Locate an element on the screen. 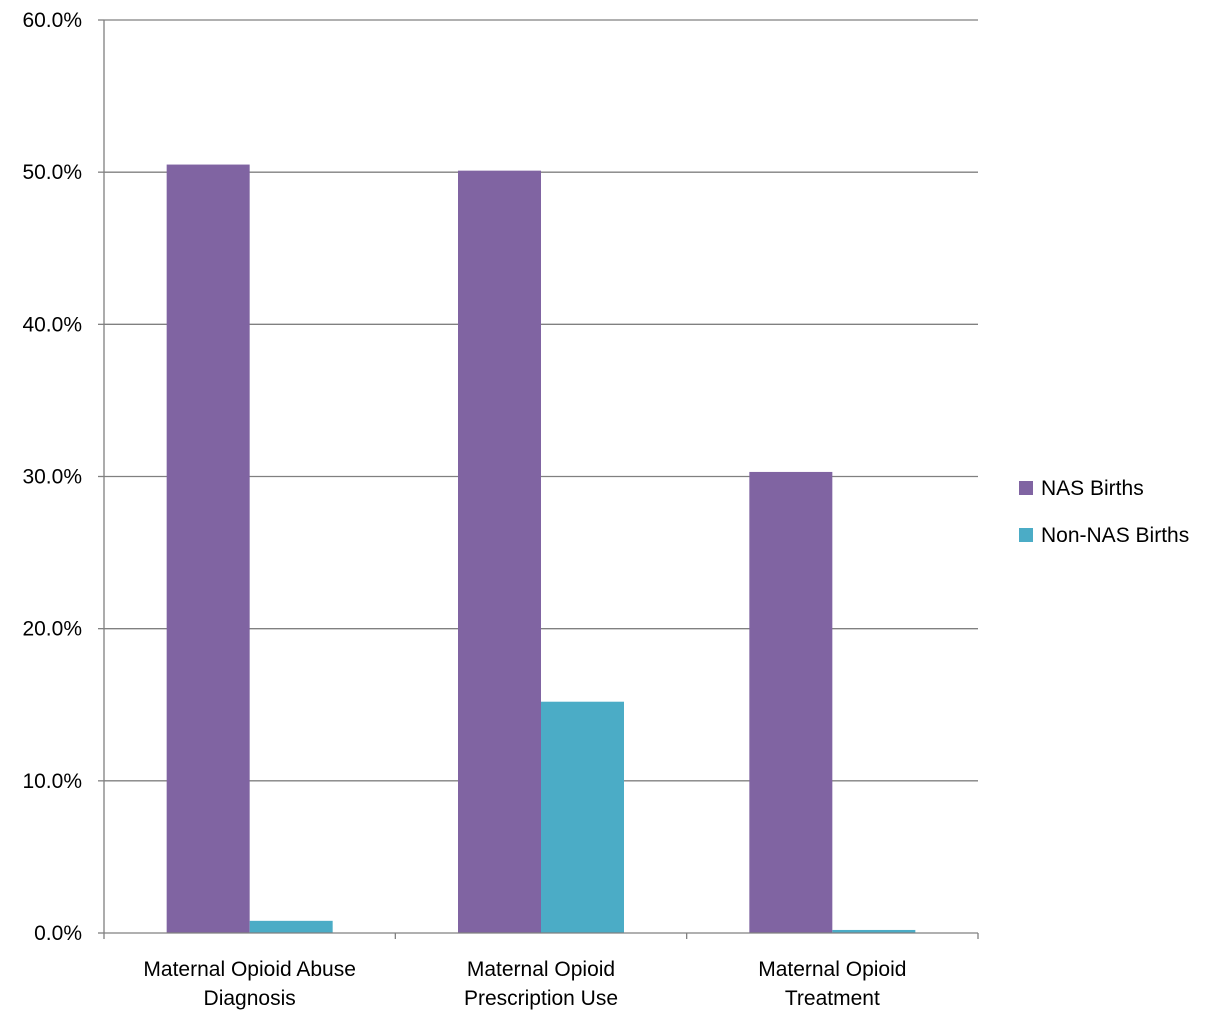 The image size is (1212, 1016). y-tick-label: 50.0% is located at coordinates (52, 172).